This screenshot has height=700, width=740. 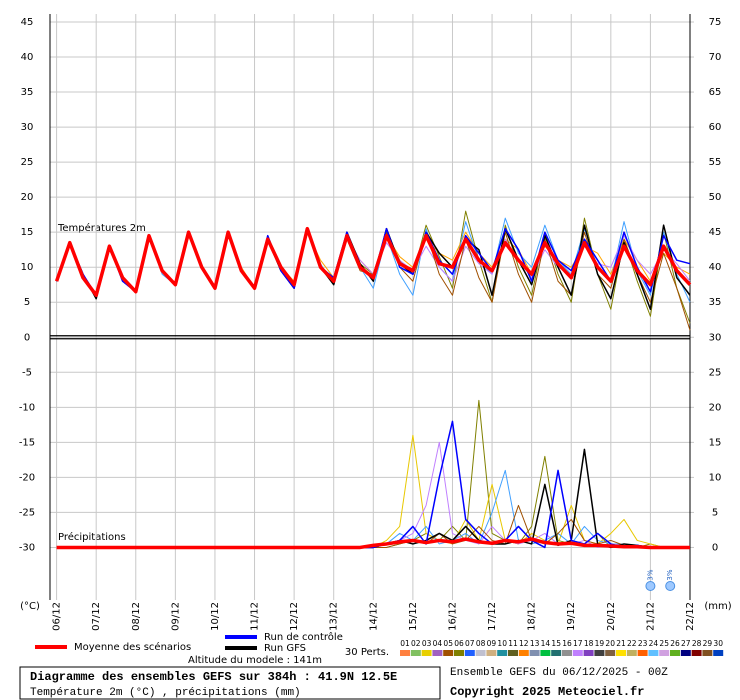 I want to click on legend-label: Run de contrôle, so click(x=303, y=637).